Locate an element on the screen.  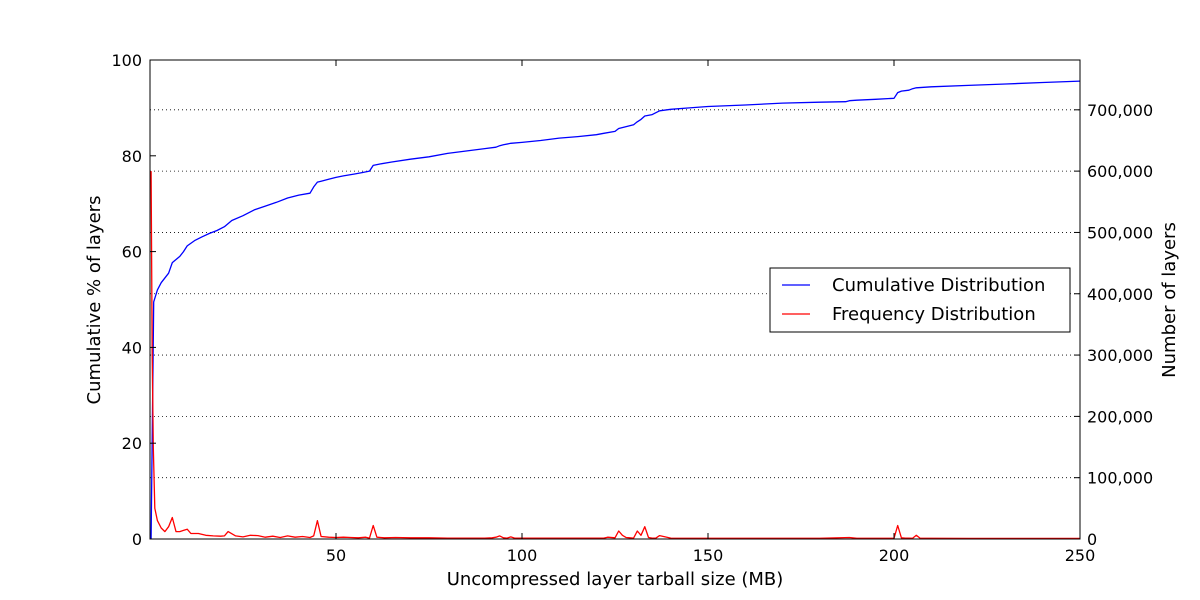
y-left-tick-label: 20 is located at coordinates (132, 443).